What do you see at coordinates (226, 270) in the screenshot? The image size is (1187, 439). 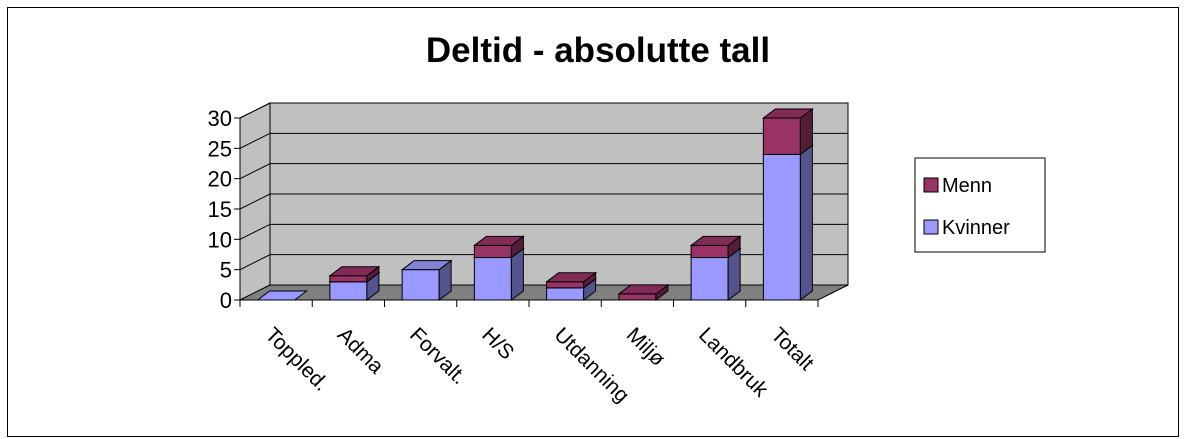 I see `y-tick-label: 5` at bounding box center [226, 270].